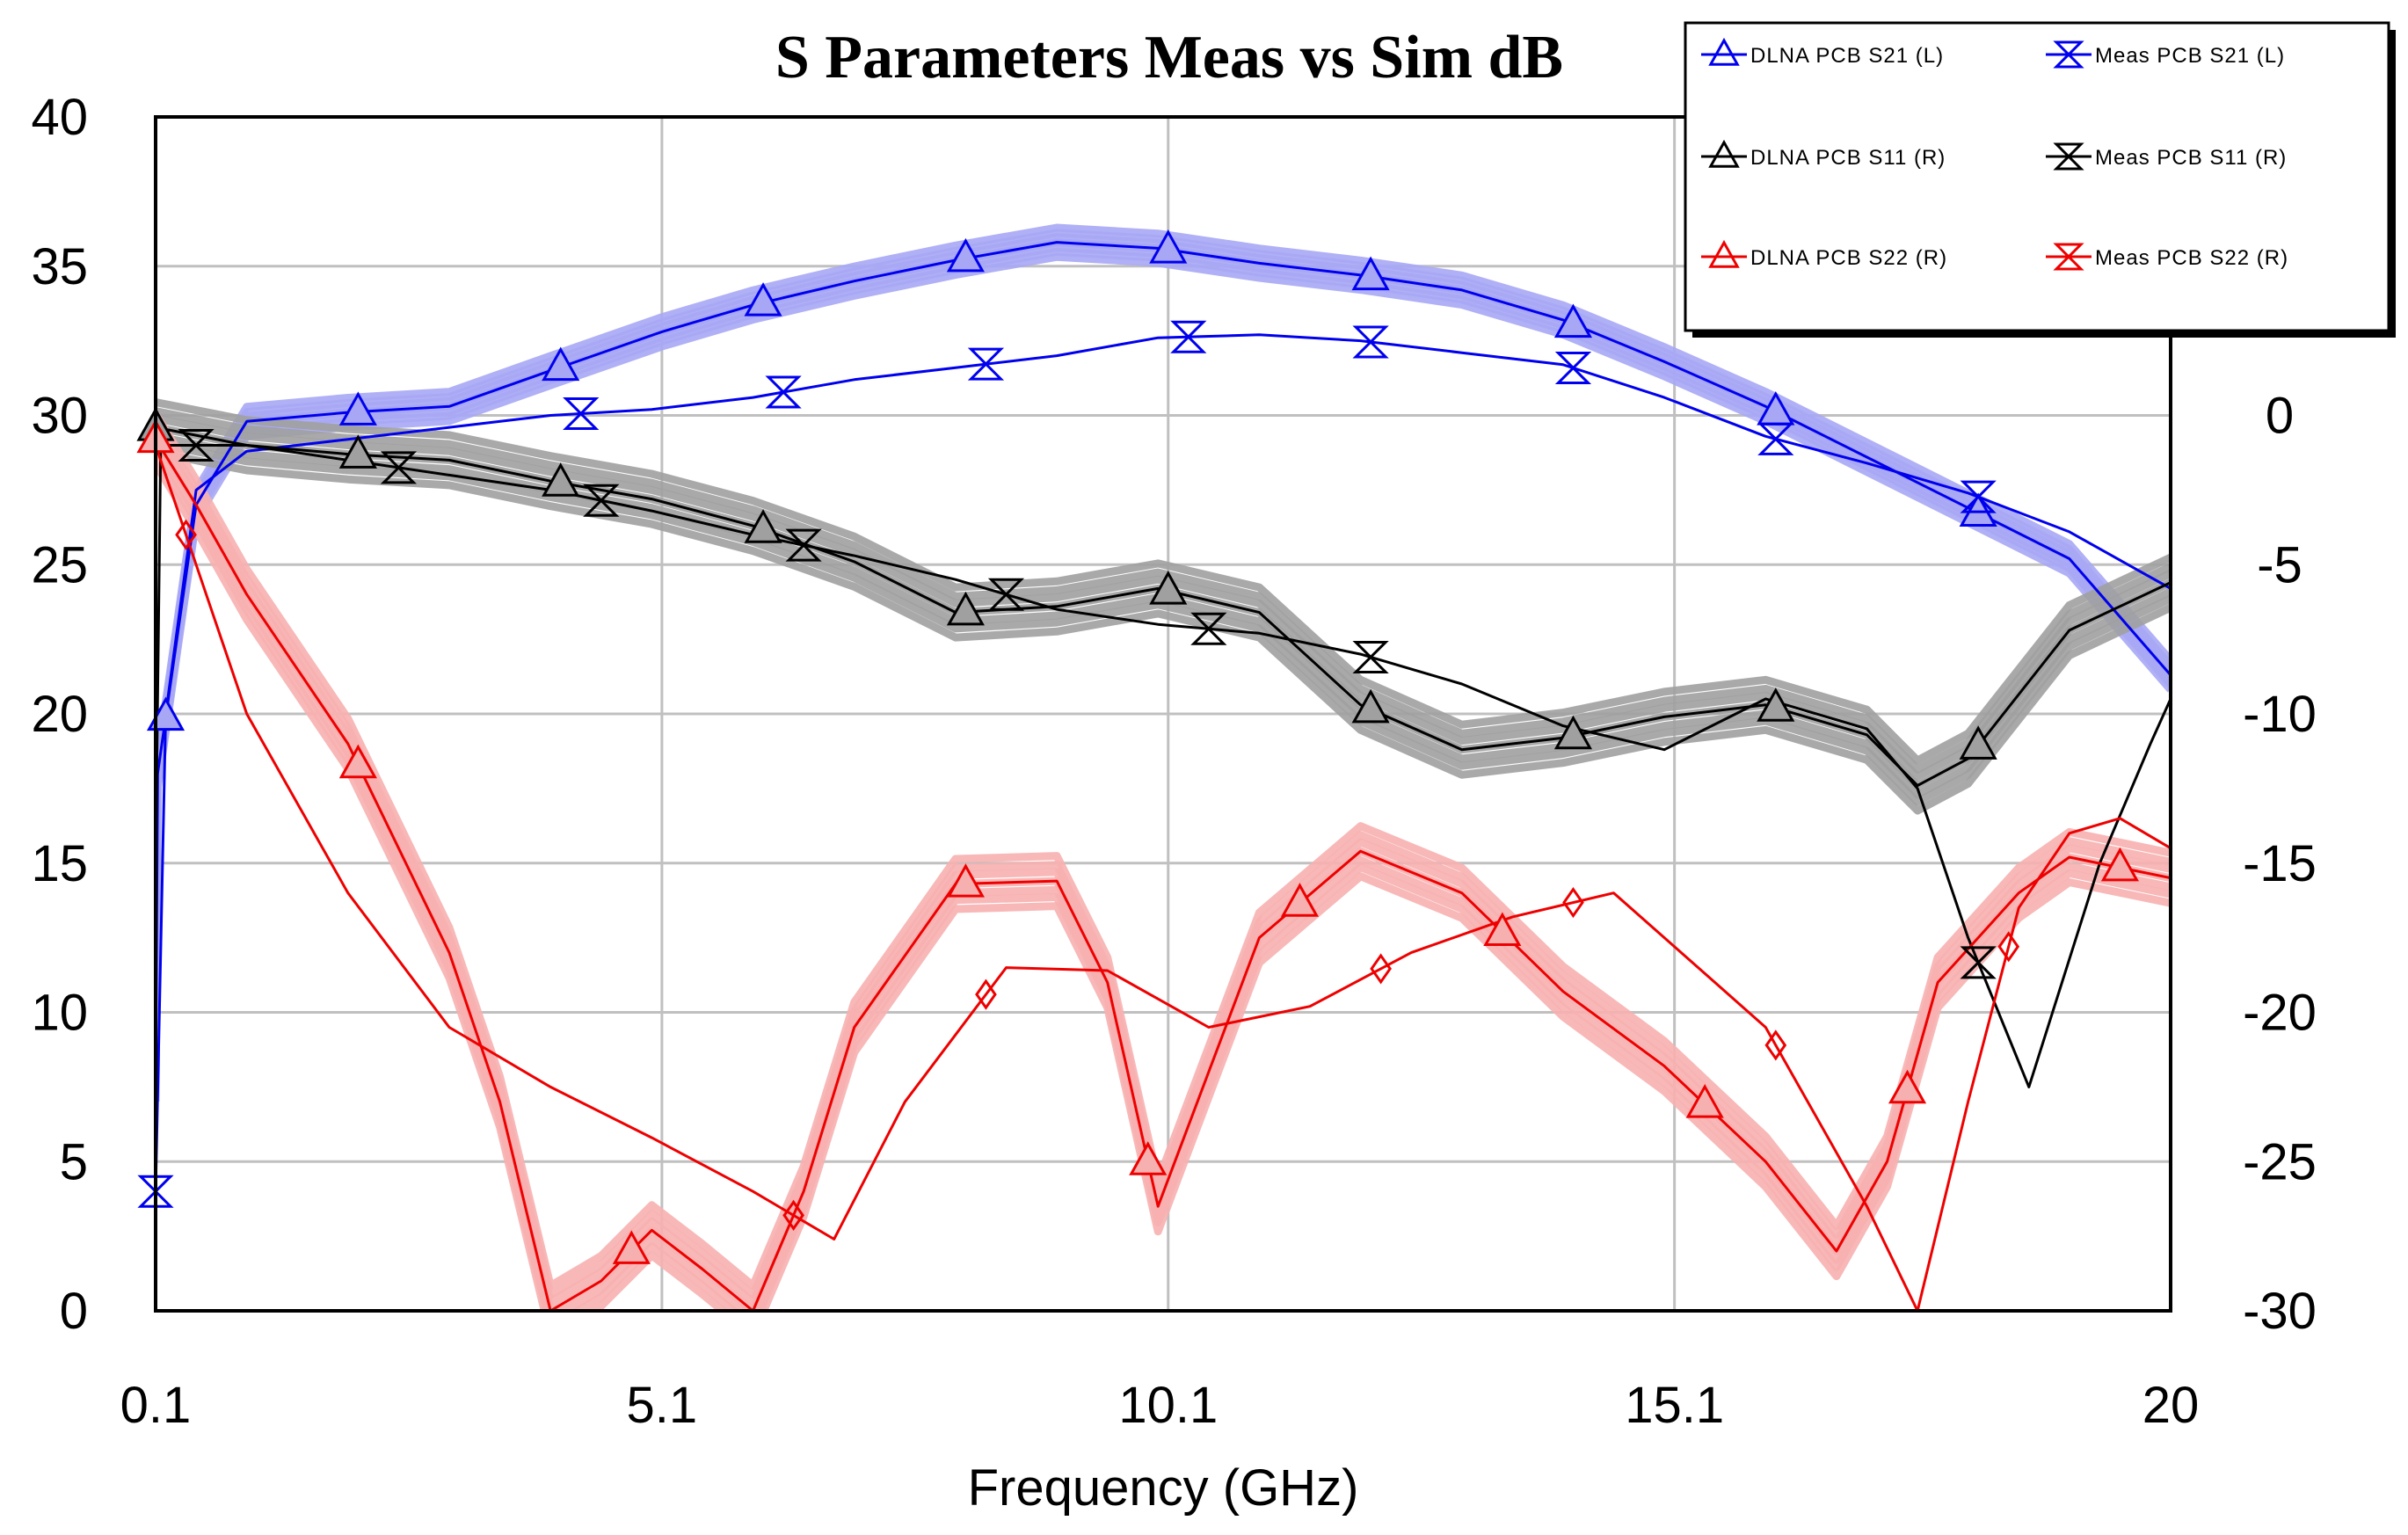 This screenshot has width=2408, height=1535. Describe the element at coordinates (2280, 1013) in the screenshot. I see `y-right-tick-label: -20` at that location.